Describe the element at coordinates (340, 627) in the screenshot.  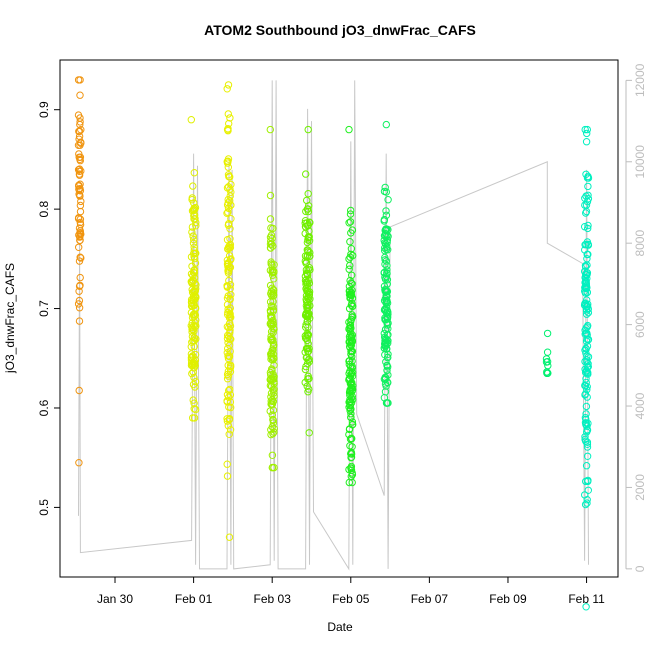
I see `x-axis-label: Date` at that location.